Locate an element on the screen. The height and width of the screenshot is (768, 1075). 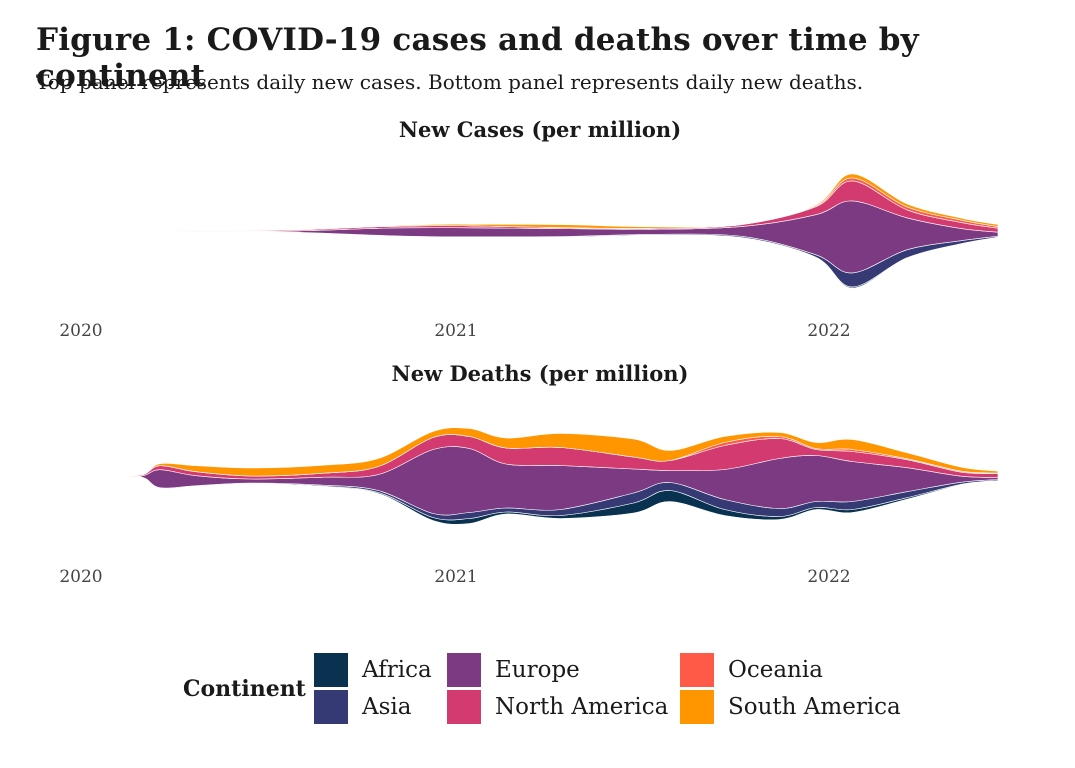
legend-item-oceania: Oceania is located at coordinates (751, 670).